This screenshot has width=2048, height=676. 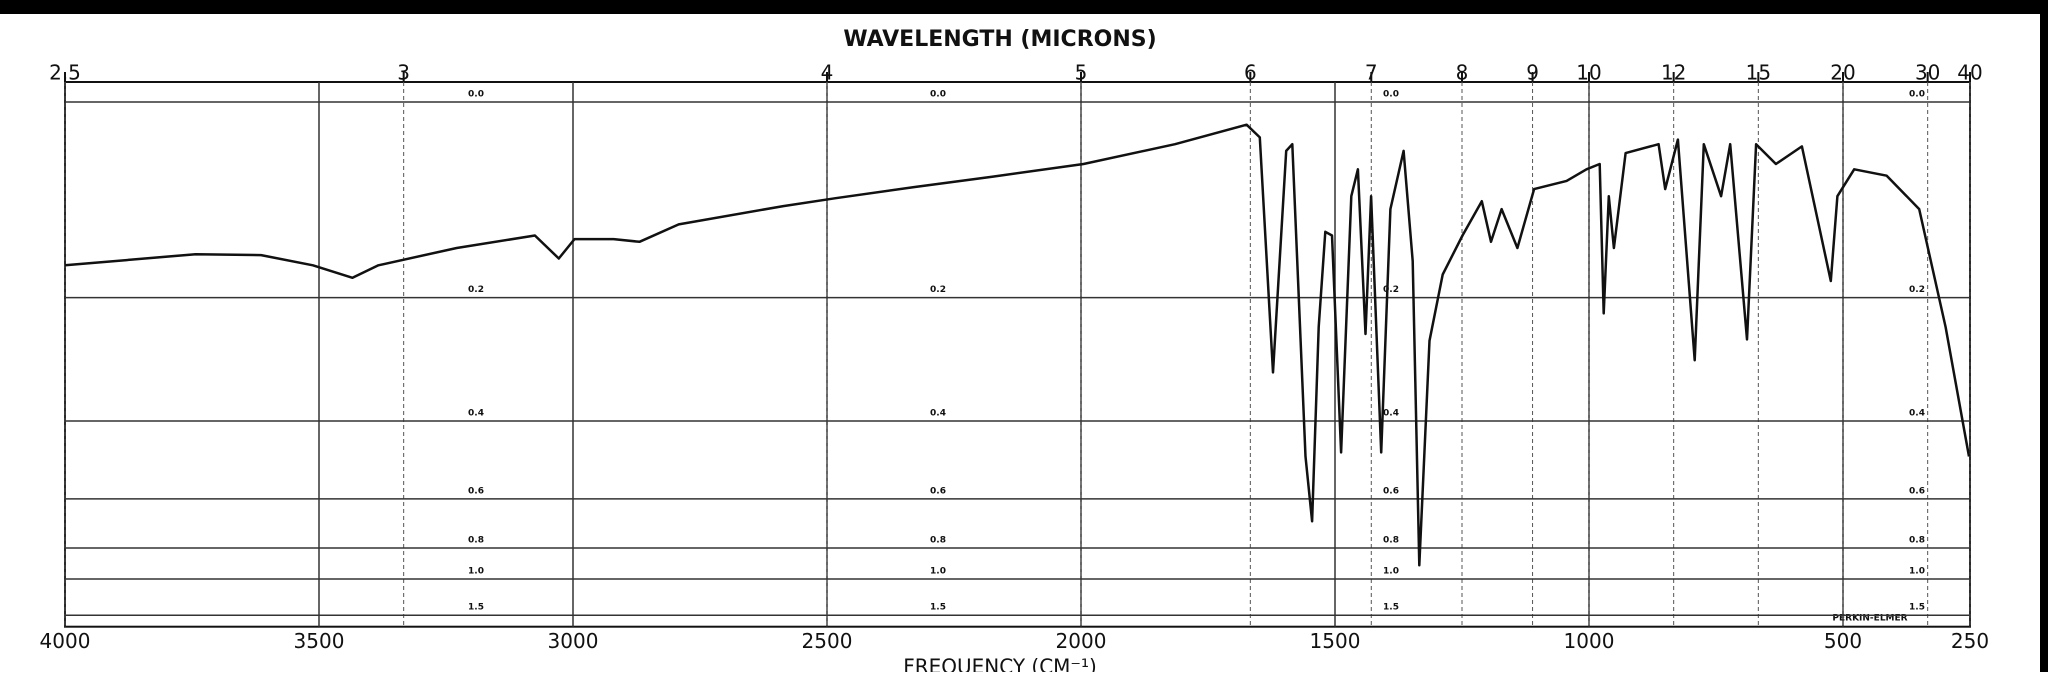 What do you see at coordinates (1081, 73) in the screenshot?
I see `x2-tick-label: 5` at bounding box center [1081, 73].